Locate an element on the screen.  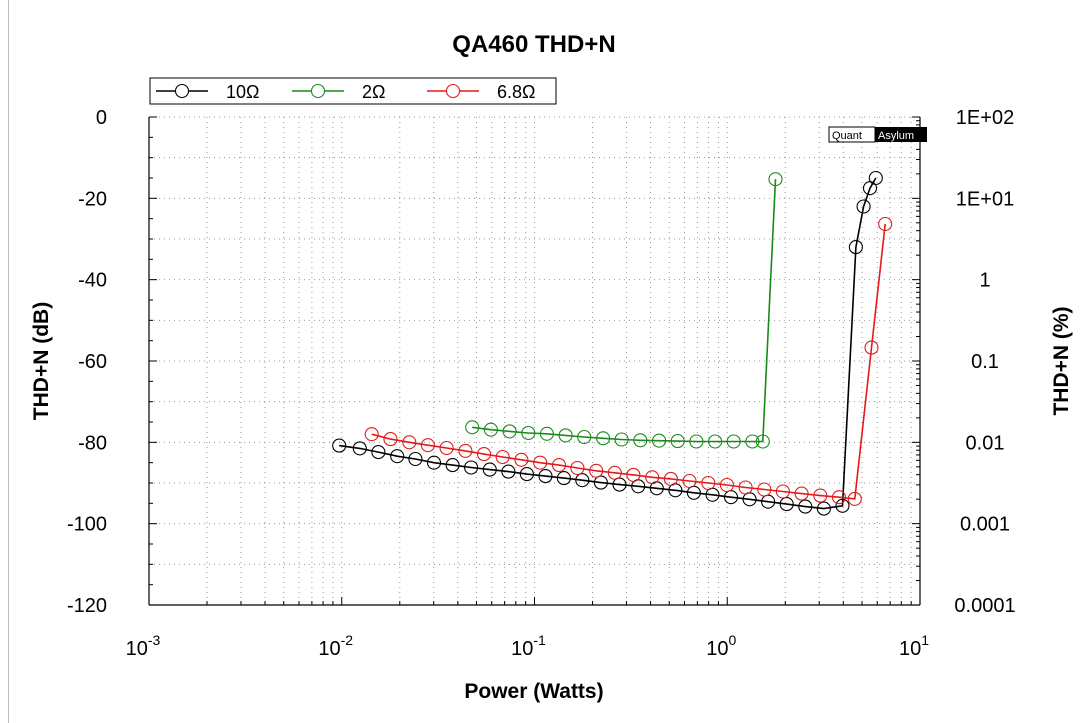
x-axis-label: Power (Watts) is located at coordinates (533, 691).